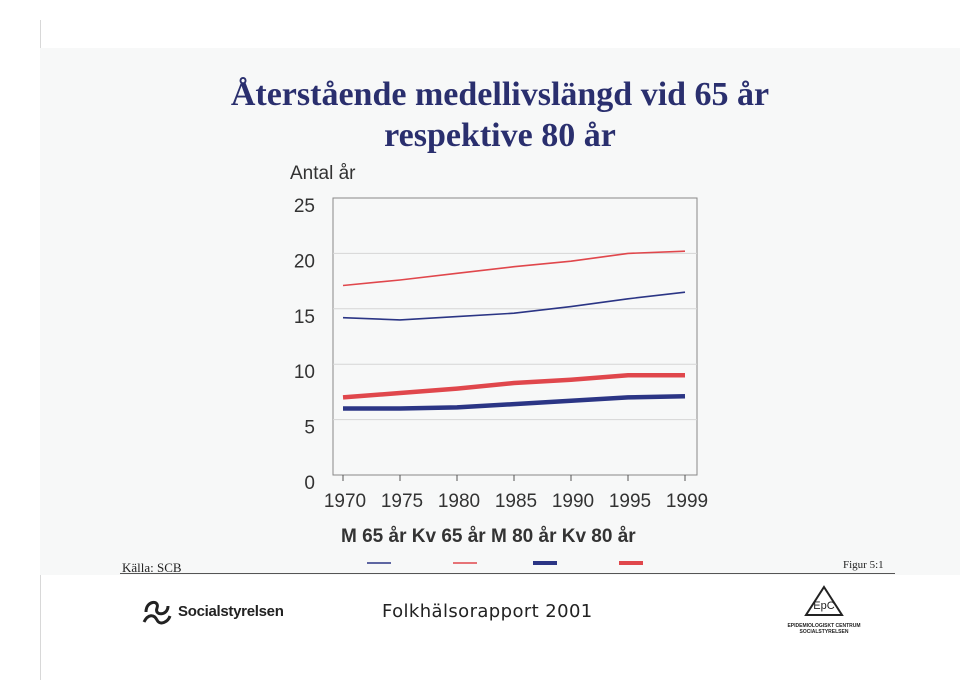 This screenshot has width=960, height=685. What do you see at coordinates (304, 317) in the screenshot?
I see `y-tick-label: 15` at bounding box center [304, 317].